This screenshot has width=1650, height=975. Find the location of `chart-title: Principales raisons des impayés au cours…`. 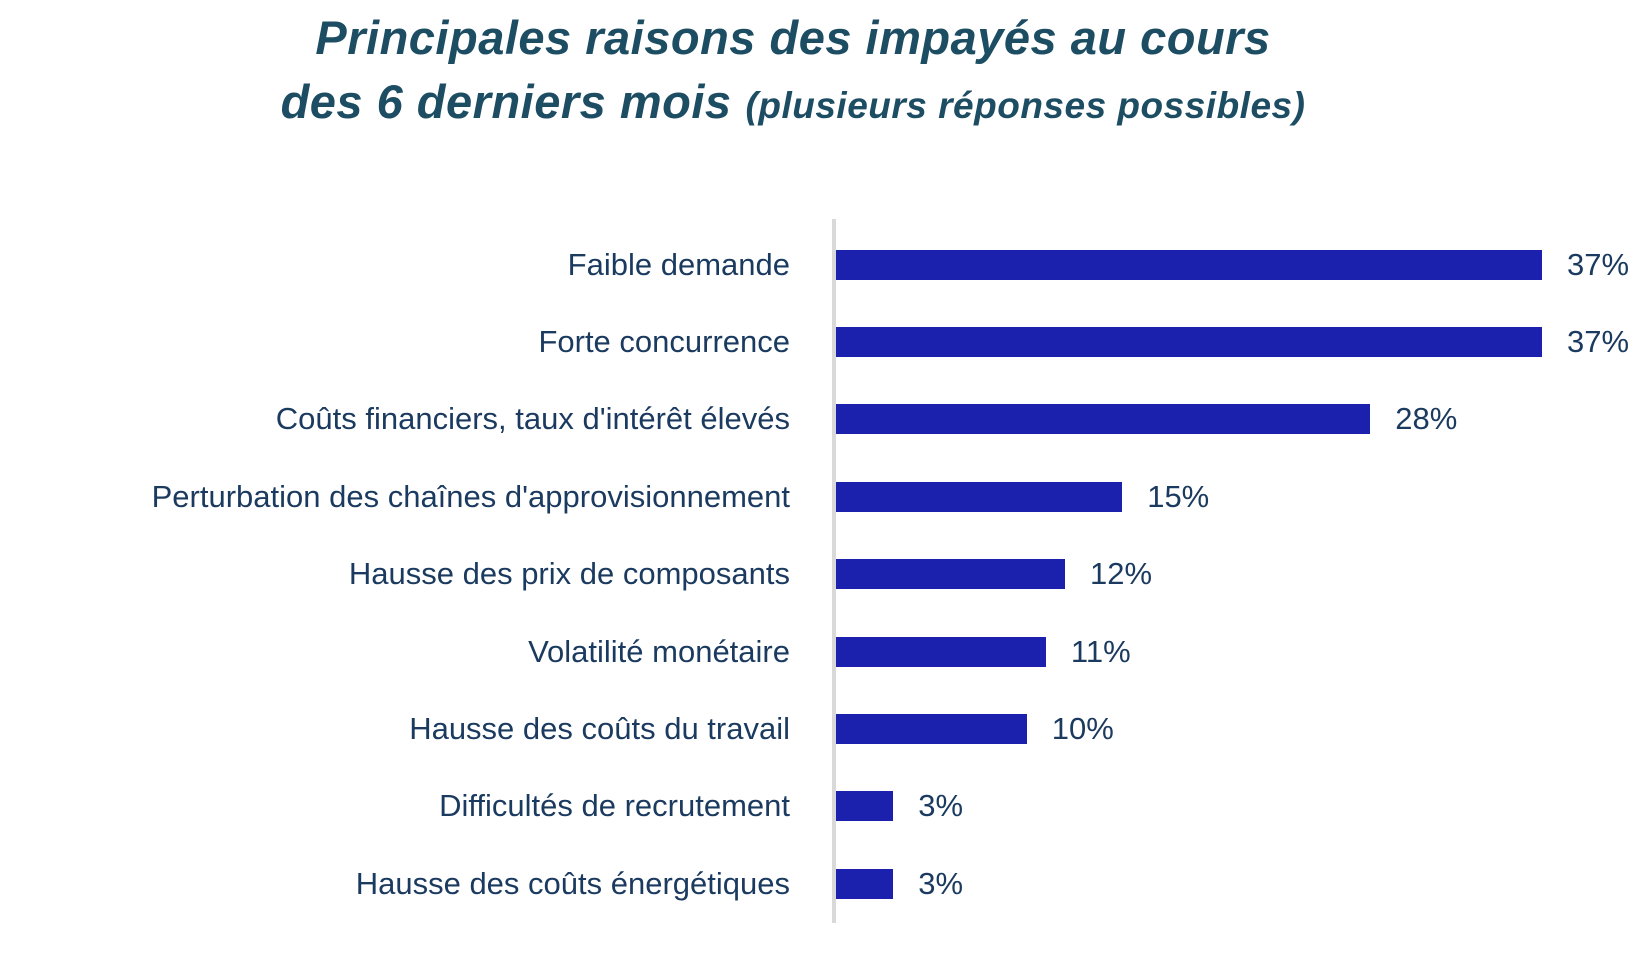

chart-title: Principales raisons des impayés au cours… is located at coordinates (809, 72).